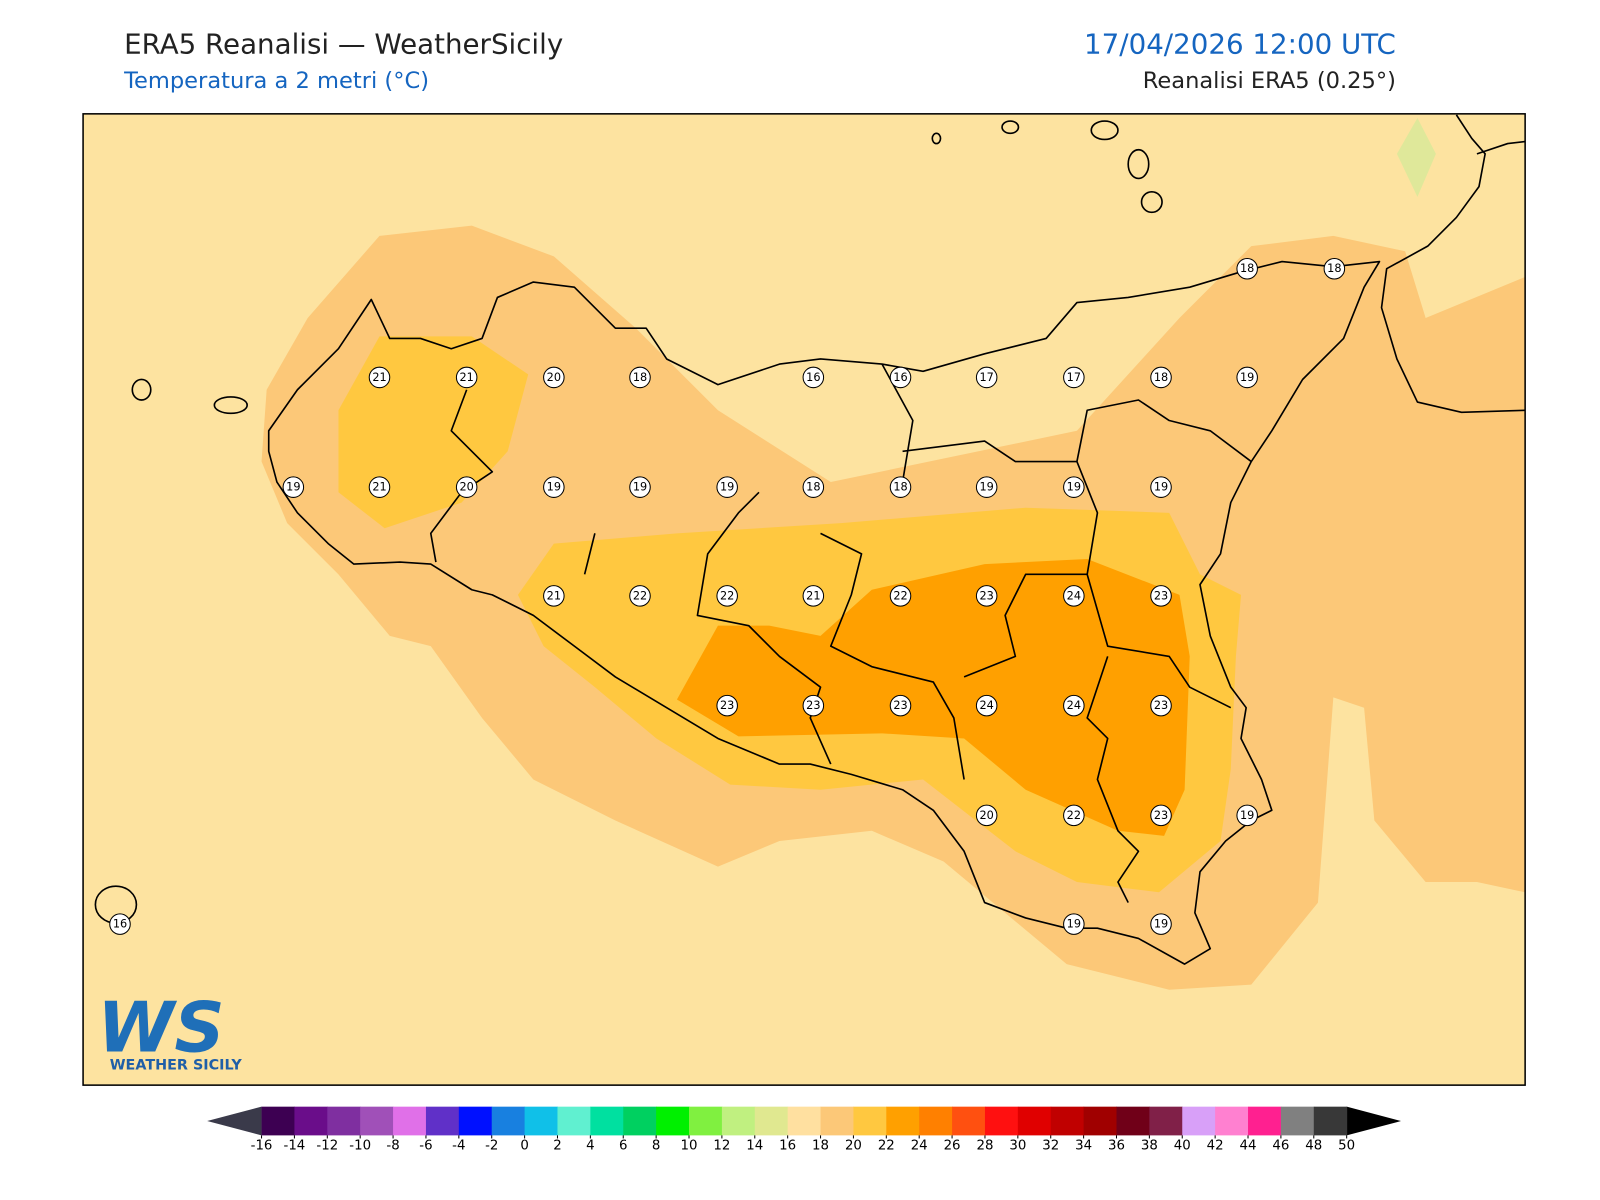 Image resolution: width=1600 pixels, height=1200 pixels. Describe the element at coordinates (1269, 81) in the screenshot. I see `source: Reanalisi ERA5 (0.25°)` at that location.